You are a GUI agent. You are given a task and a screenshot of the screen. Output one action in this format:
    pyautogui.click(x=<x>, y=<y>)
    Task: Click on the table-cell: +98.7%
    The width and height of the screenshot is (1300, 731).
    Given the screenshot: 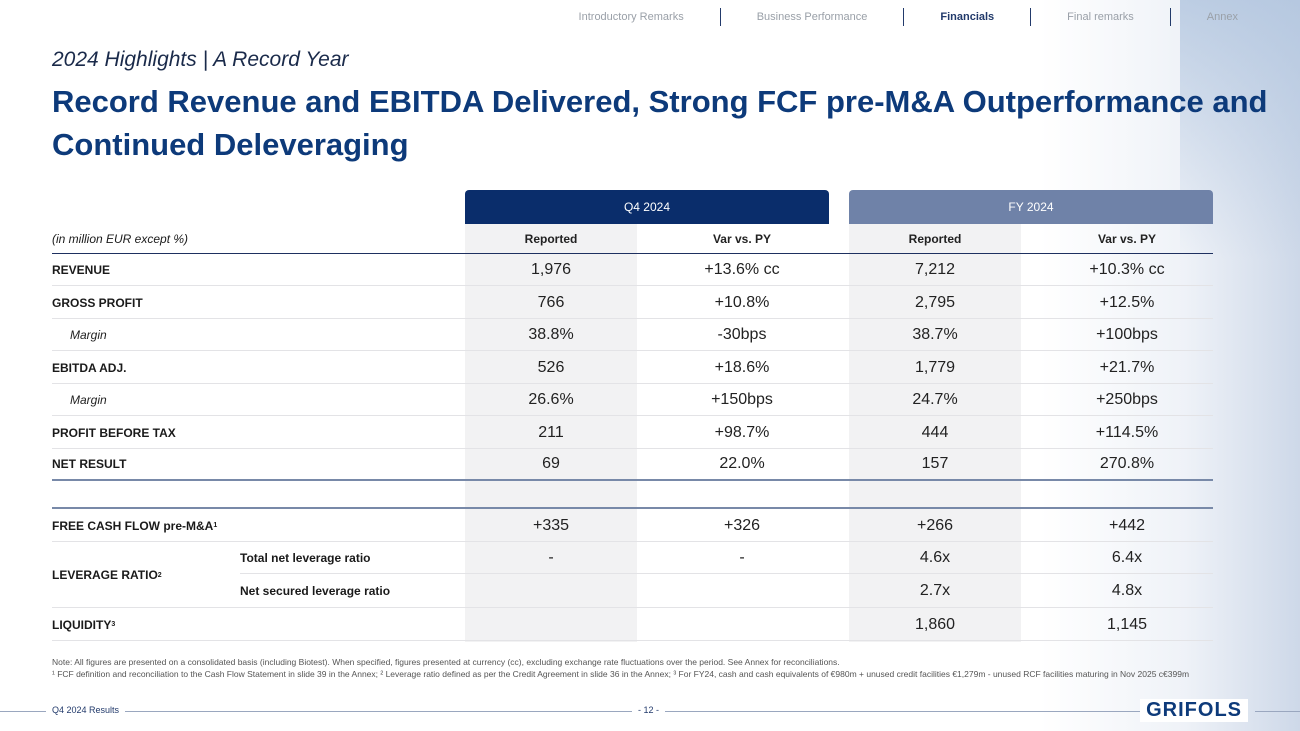 What is the action you would take?
    pyautogui.click(x=742, y=432)
    